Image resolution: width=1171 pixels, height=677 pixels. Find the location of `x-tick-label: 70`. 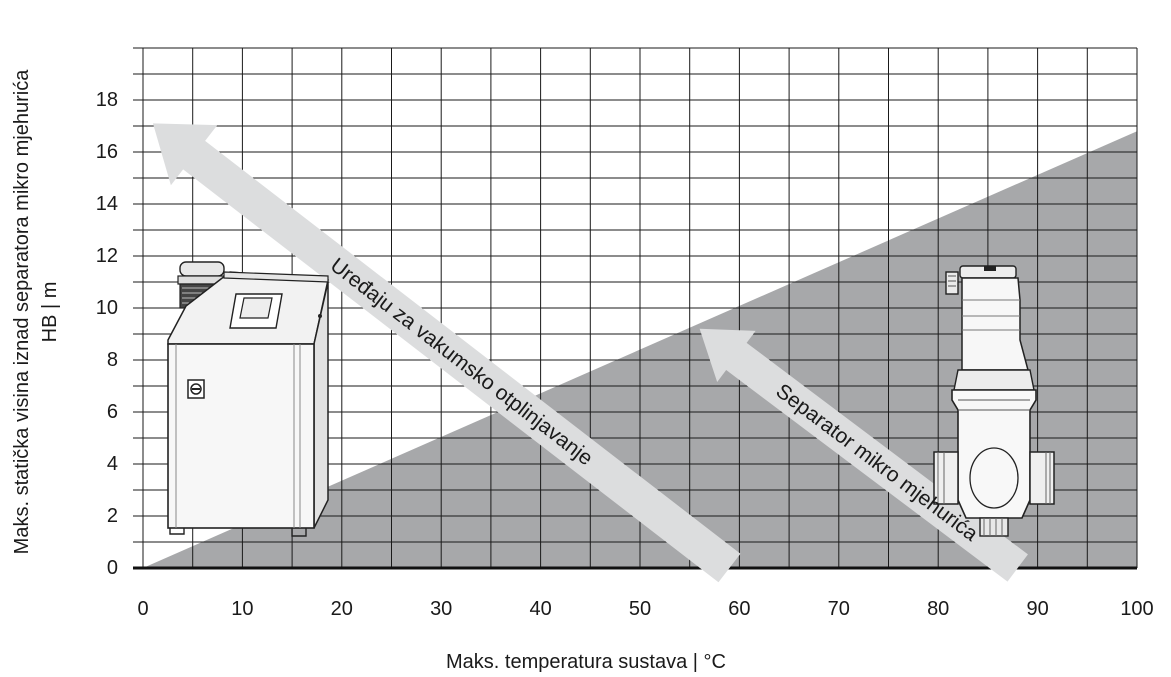

x-tick-label: 70 is located at coordinates (839, 609).